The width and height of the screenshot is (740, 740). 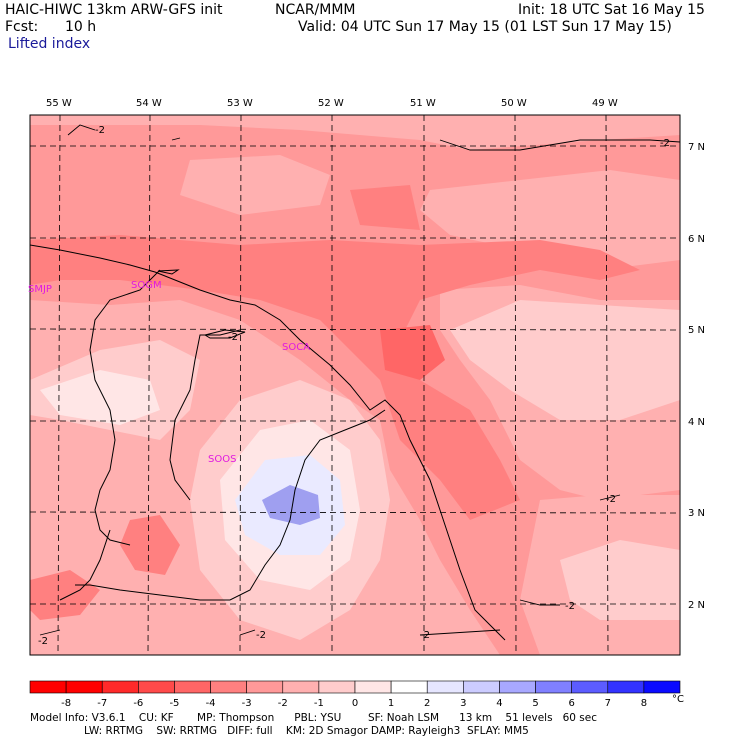 What do you see at coordinates (224, 334) in the screenshot?
I see `river-mouth` at bounding box center [224, 334].